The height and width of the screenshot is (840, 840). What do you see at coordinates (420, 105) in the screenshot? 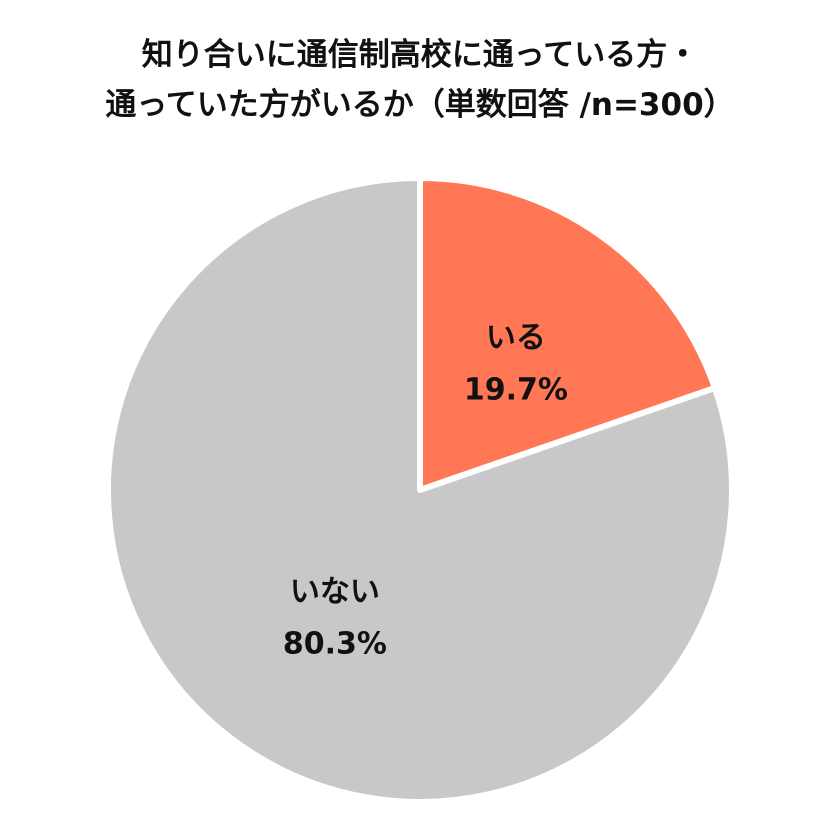
I see `chart-title-line-2: 通っていた方がいるか（単数回答 /n=300）` at bounding box center [420, 105].